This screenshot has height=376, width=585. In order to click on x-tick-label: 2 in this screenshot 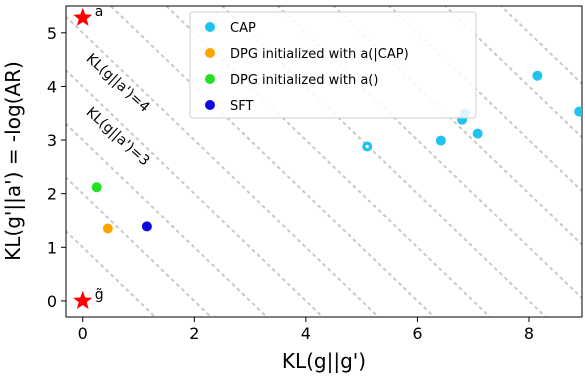, I will do `click(194, 333)`.